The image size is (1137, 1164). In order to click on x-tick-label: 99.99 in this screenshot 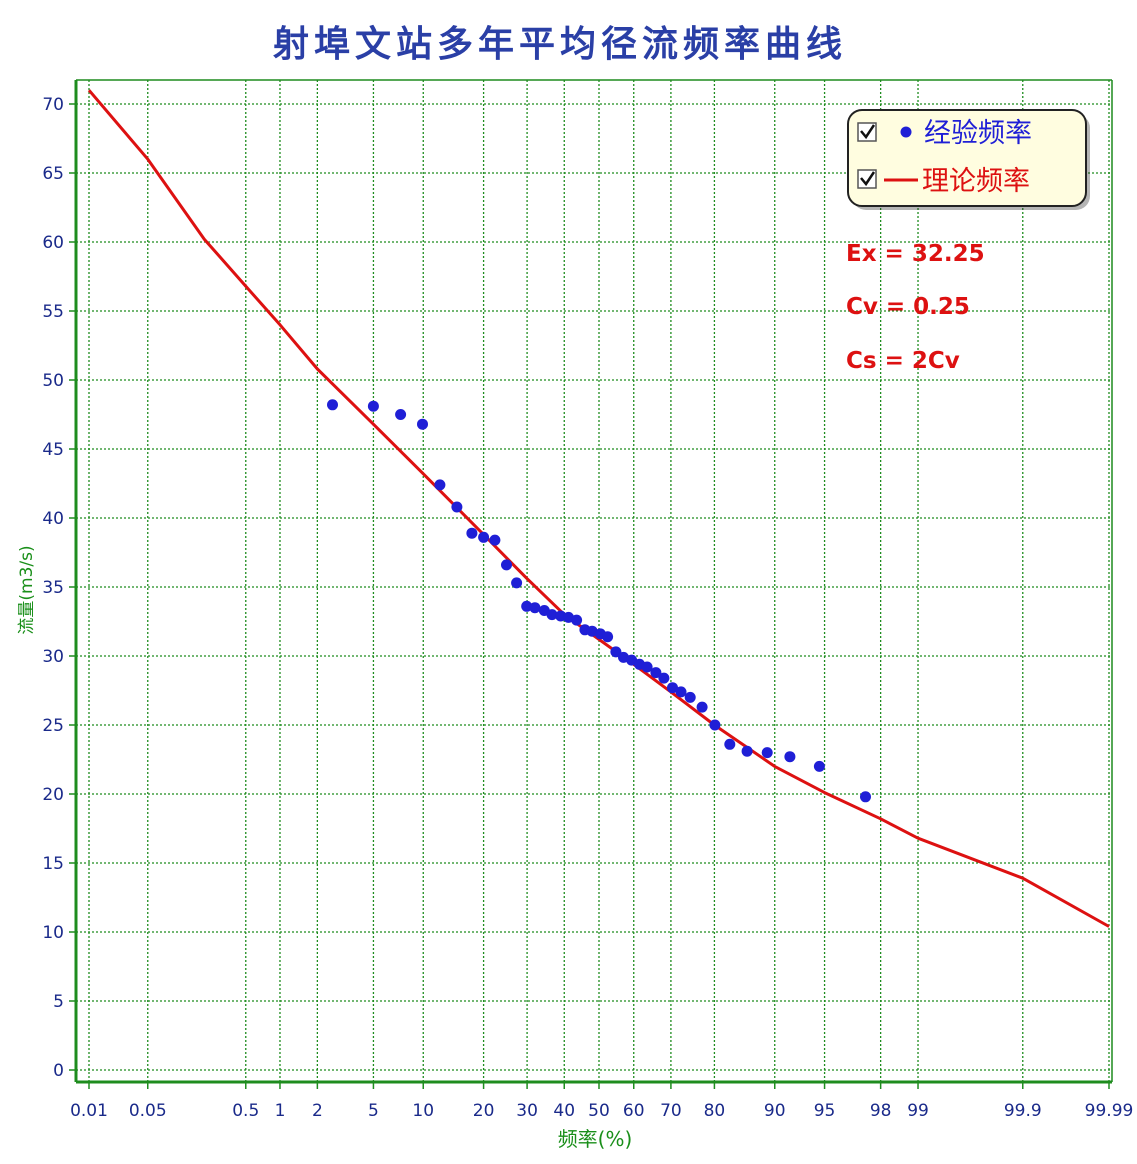, I will do `click(1109, 1111)`.